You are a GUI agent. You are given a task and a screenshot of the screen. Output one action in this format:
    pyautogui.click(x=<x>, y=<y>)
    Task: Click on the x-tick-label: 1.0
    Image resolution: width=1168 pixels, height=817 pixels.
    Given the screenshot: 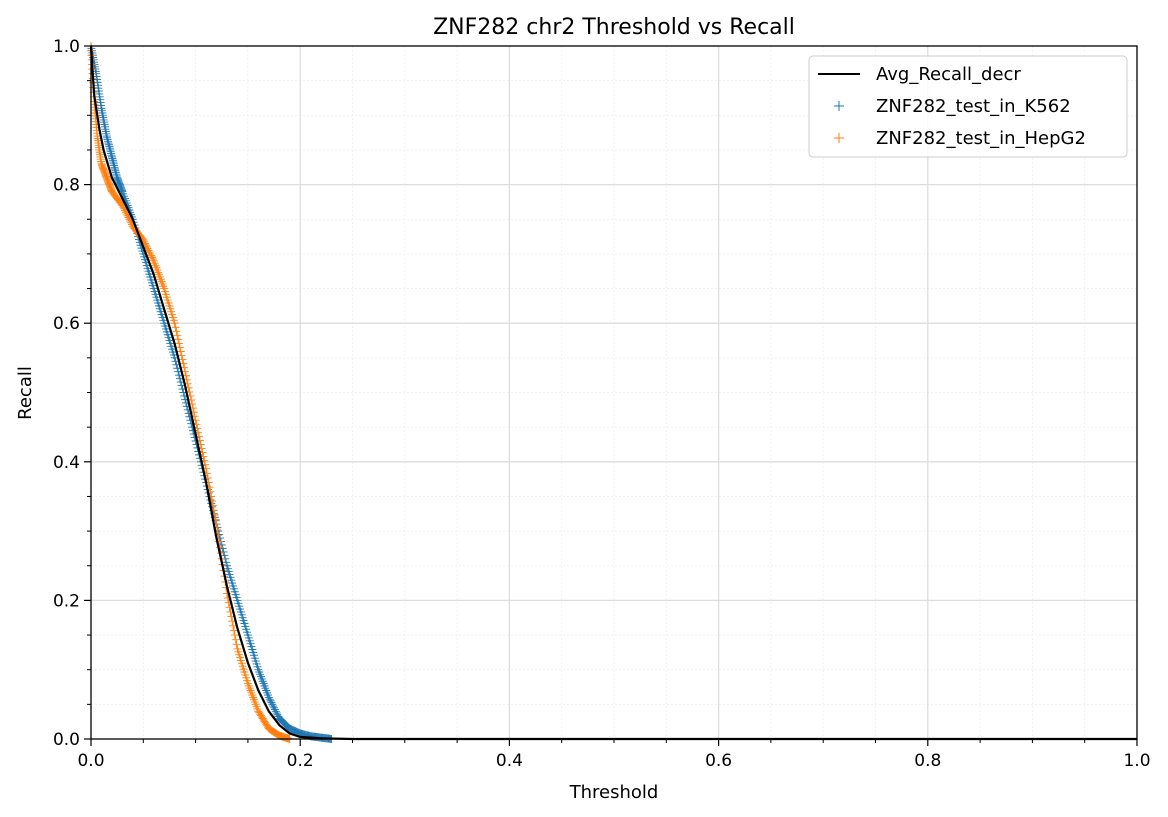 What is the action you would take?
    pyautogui.click(x=1136, y=761)
    